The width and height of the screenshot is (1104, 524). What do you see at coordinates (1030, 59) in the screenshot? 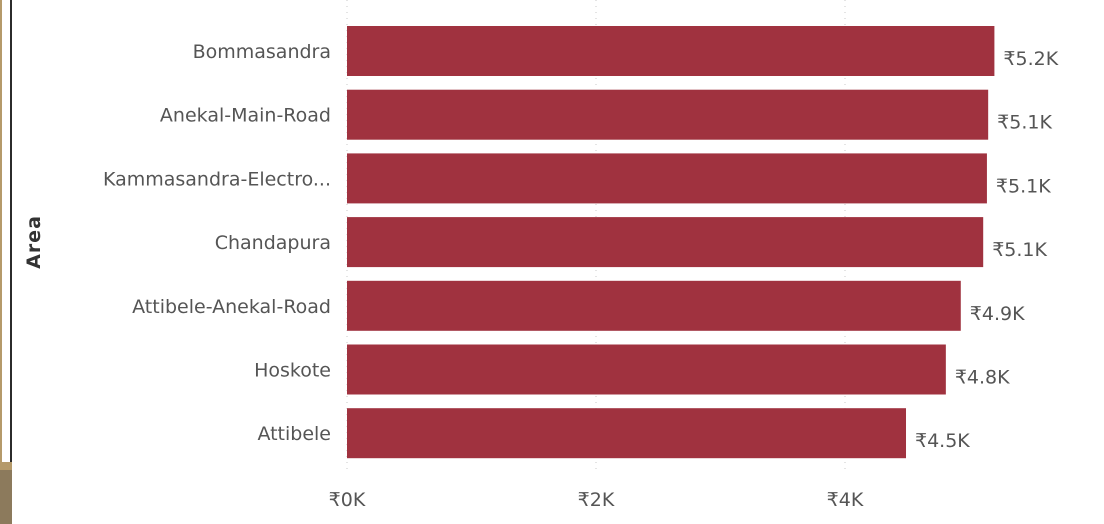
I see `value-label: ₹5.2K` at bounding box center [1030, 59].